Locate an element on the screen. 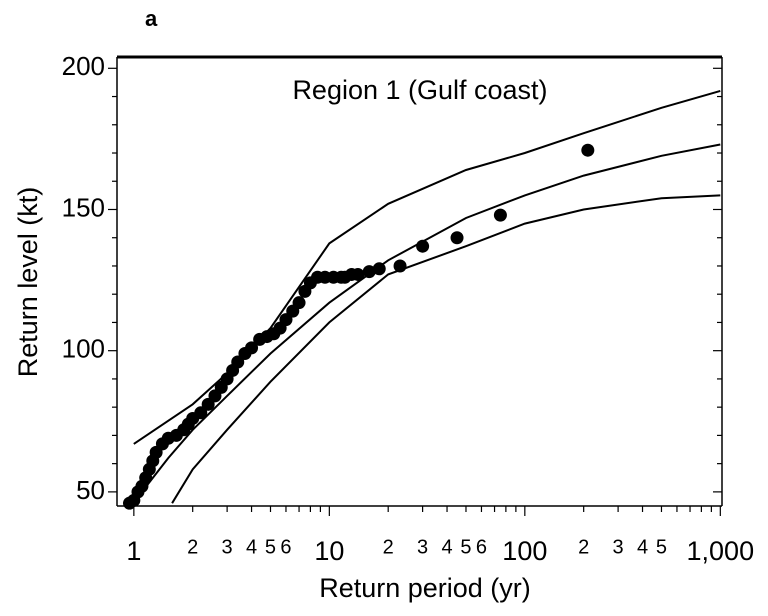  y-tick-label: 150 is located at coordinates (83, 207).